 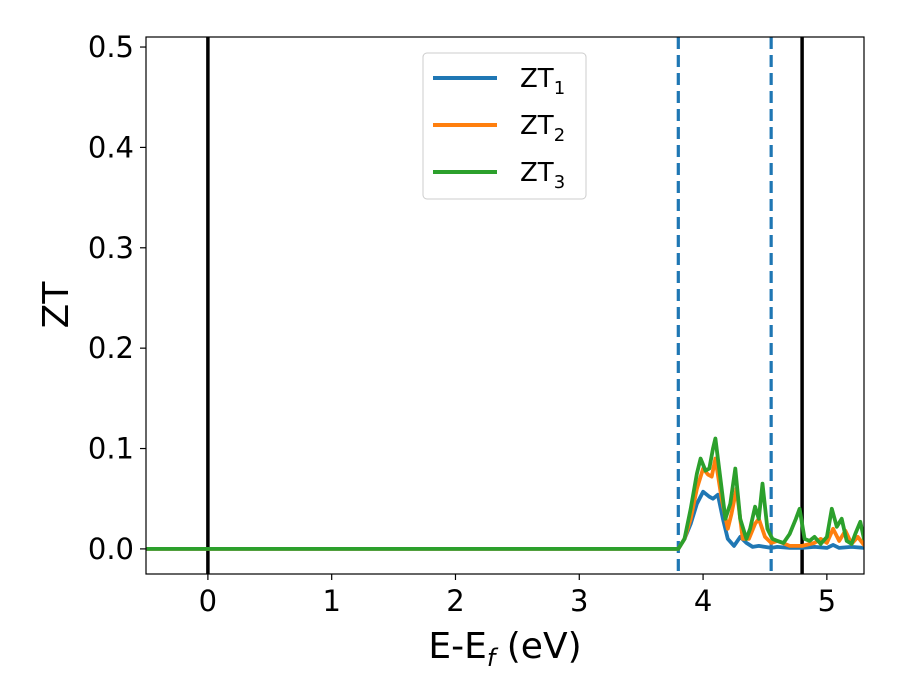 What do you see at coordinates (111, 248) in the screenshot?
I see `y-tick-label: 0.3` at bounding box center [111, 248].